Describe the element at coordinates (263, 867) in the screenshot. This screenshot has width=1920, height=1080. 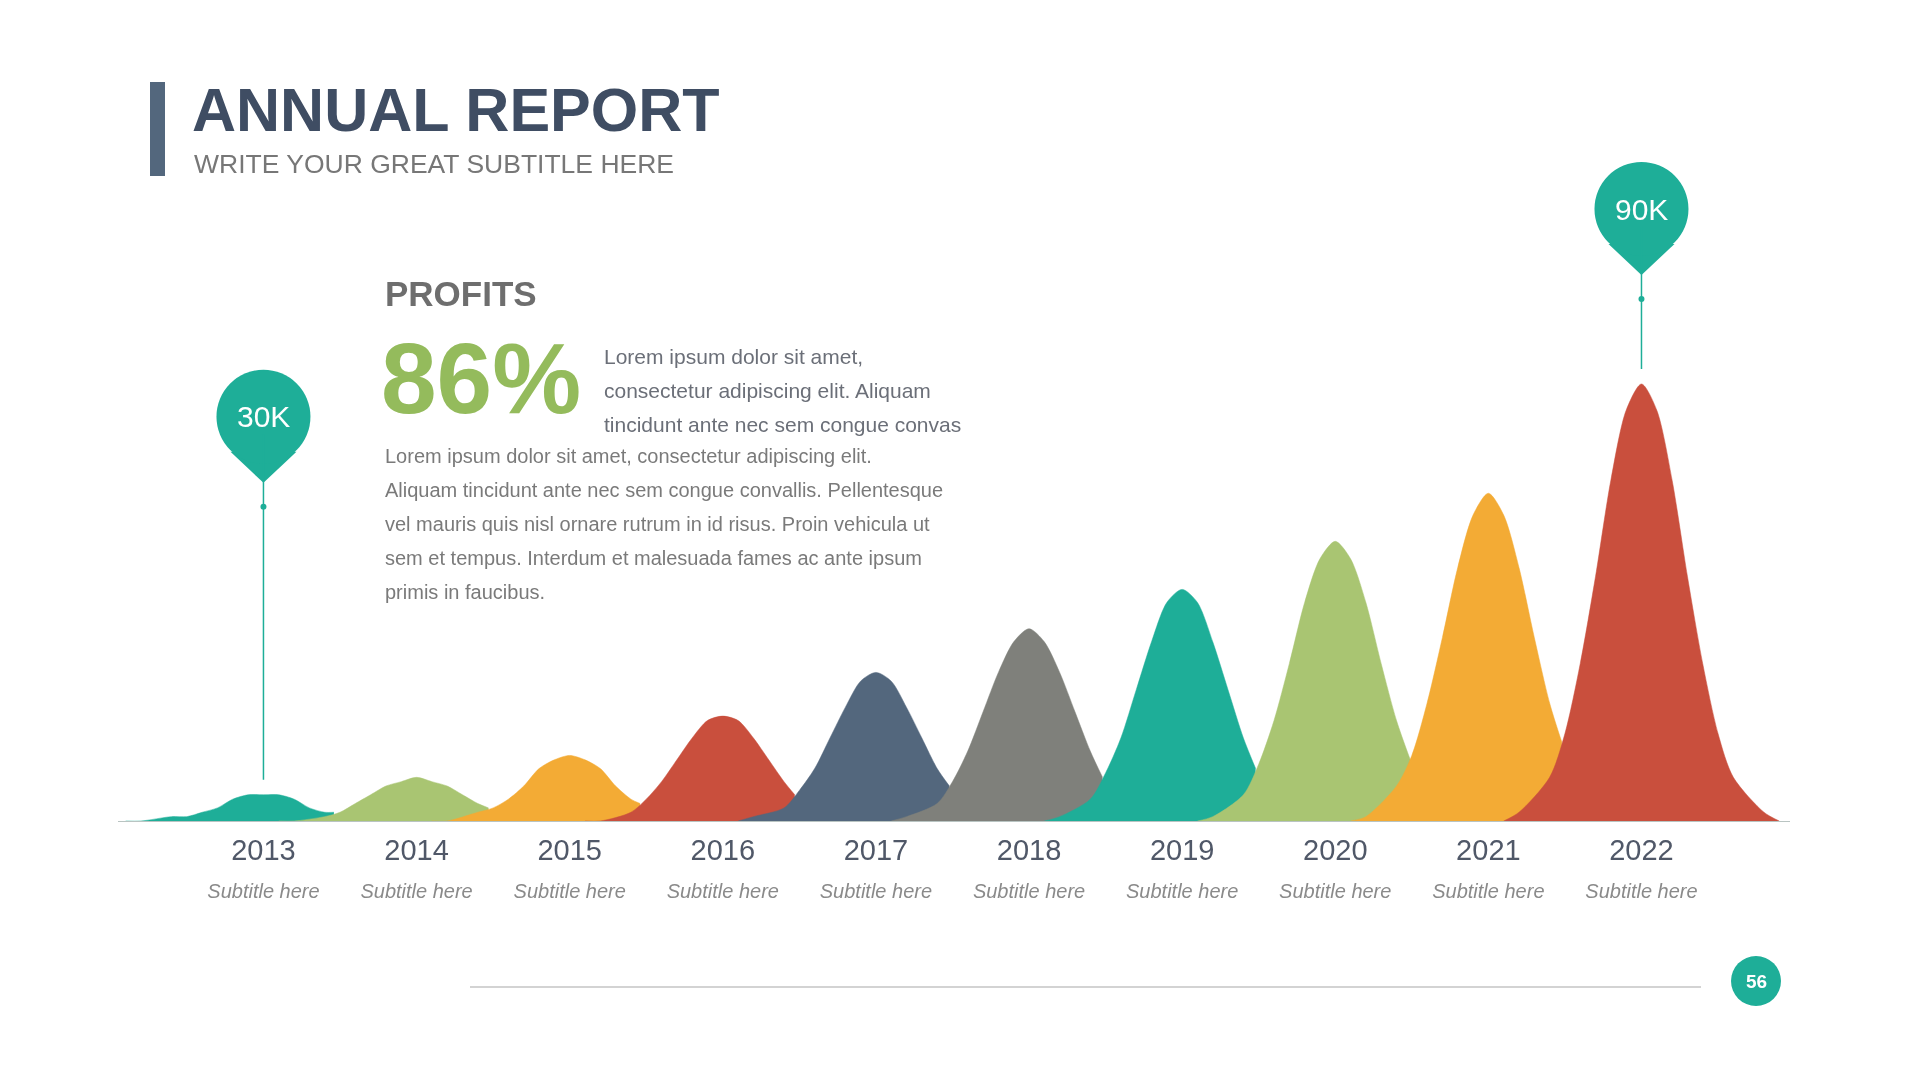
I see `x-tick-label: 2013 Subtitle here` at that location.